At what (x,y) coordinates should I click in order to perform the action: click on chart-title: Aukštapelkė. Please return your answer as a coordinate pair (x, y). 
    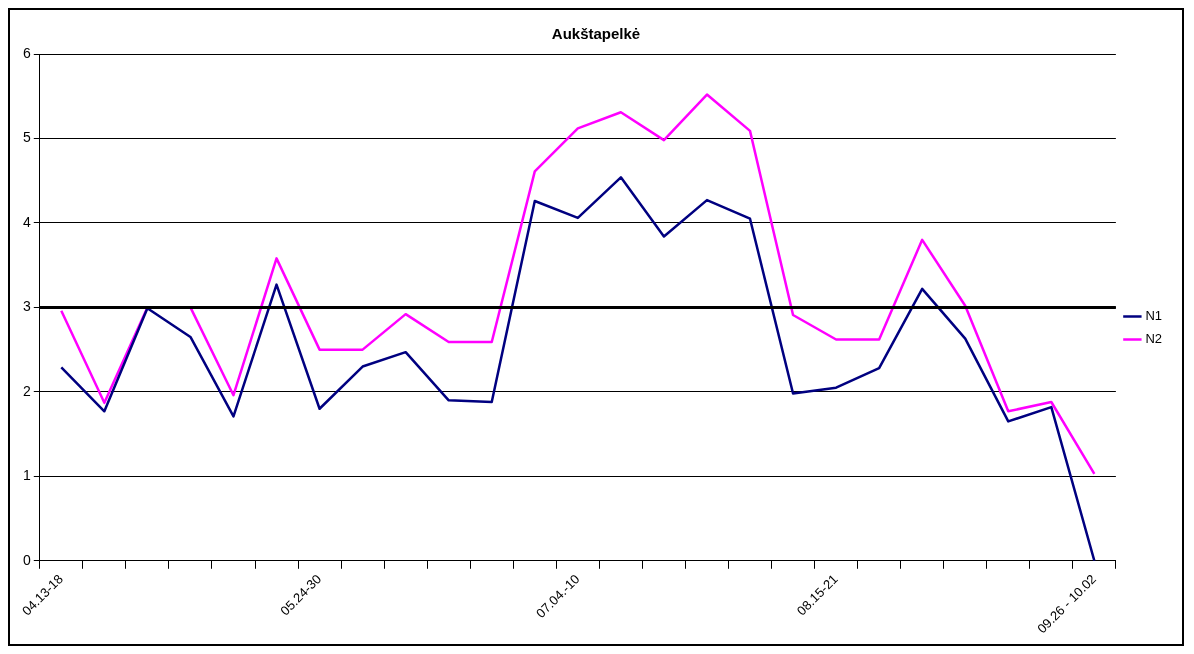
    Looking at the image, I should click on (596, 34).